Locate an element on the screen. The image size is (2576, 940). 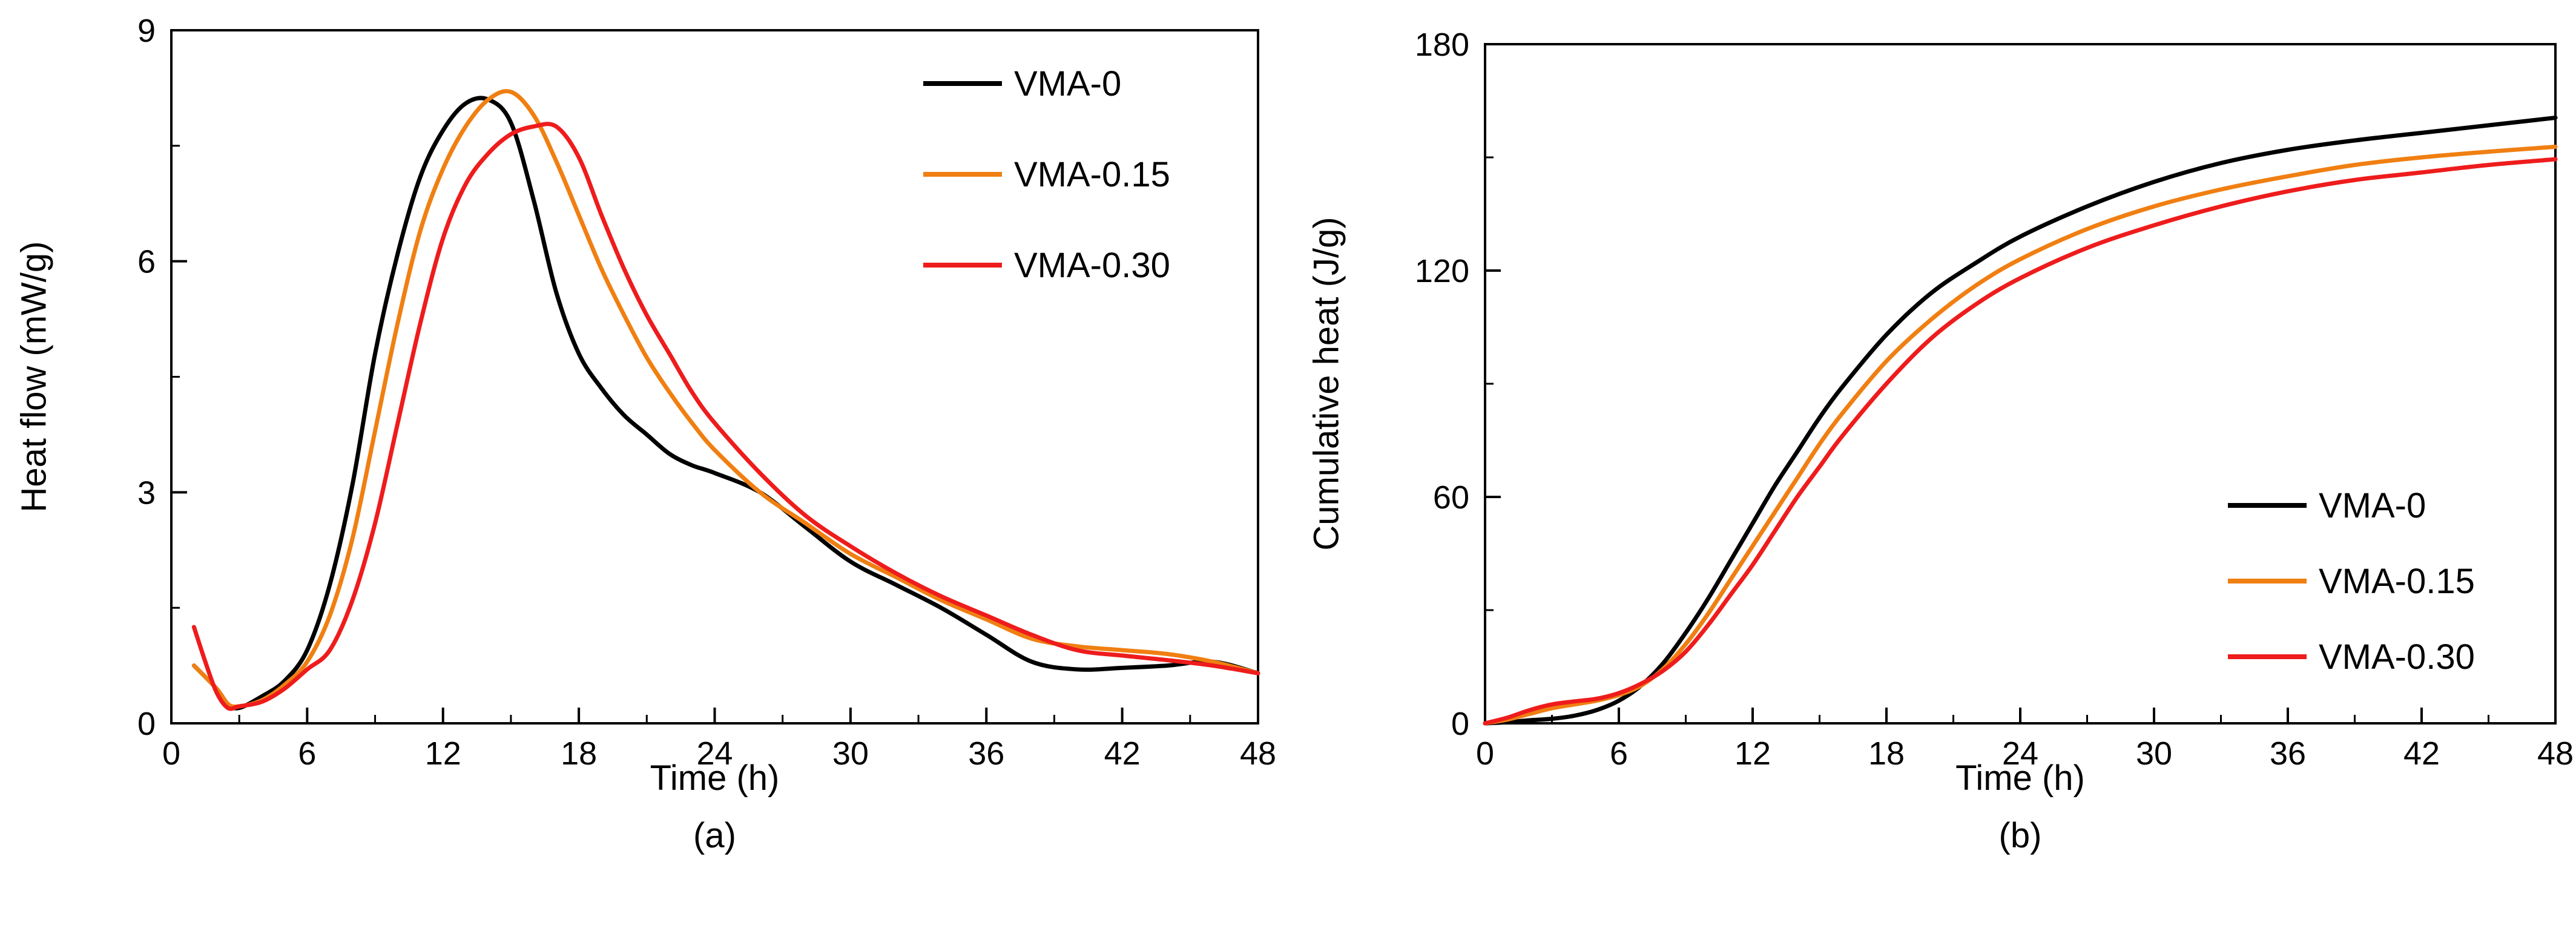
legend-a: VMA-0 VMA-0.15 VMA-0.30 is located at coordinates (1046, 175).